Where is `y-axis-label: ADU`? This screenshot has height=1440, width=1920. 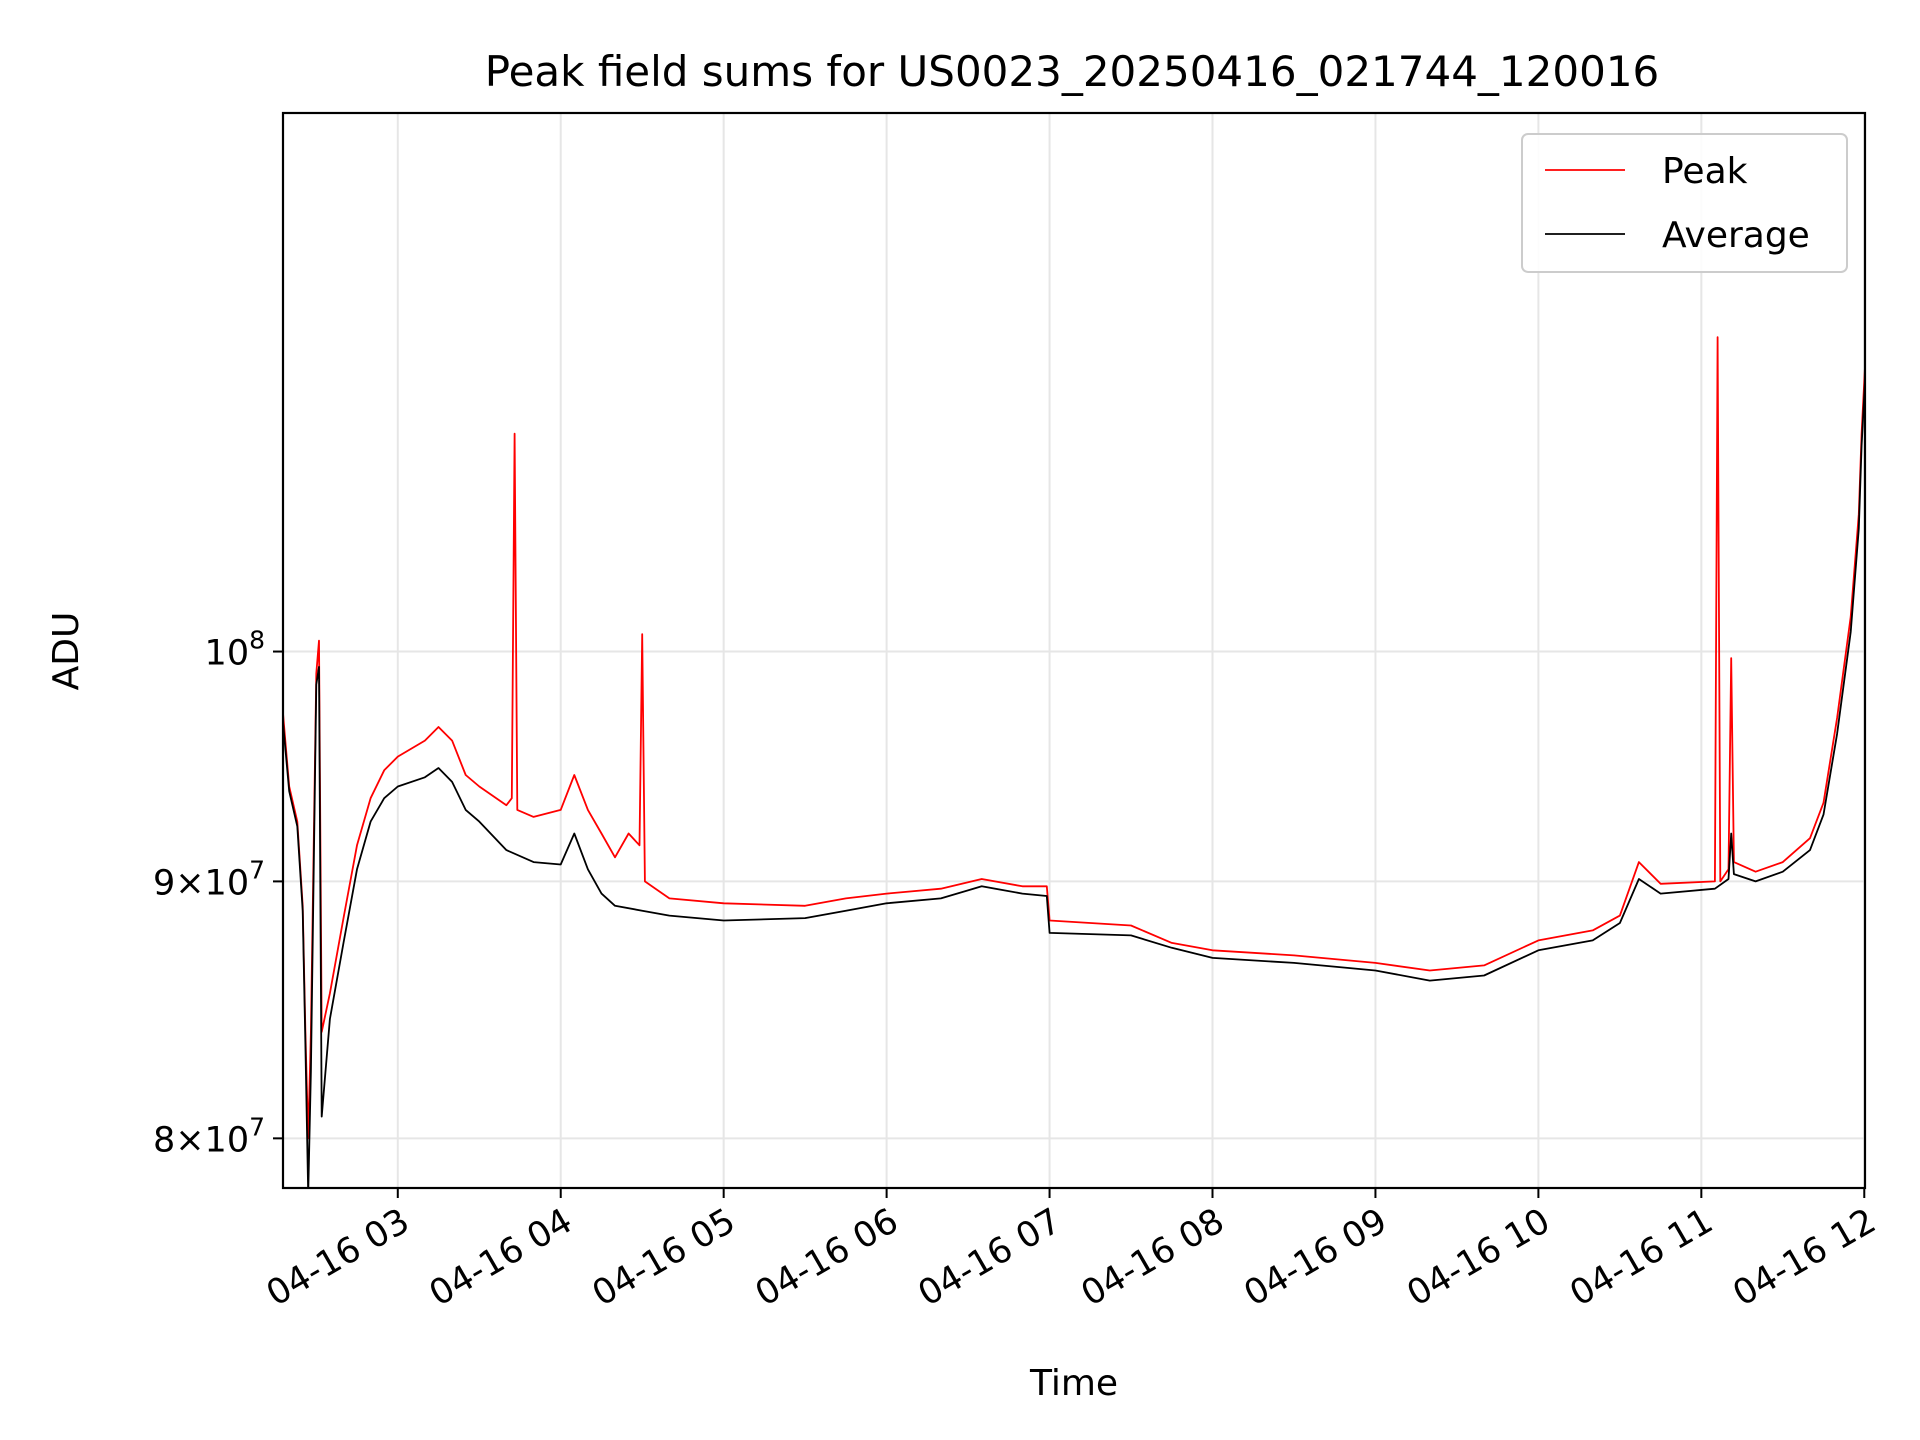
y-axis-label: ADU is located at coordinates (66, 651).